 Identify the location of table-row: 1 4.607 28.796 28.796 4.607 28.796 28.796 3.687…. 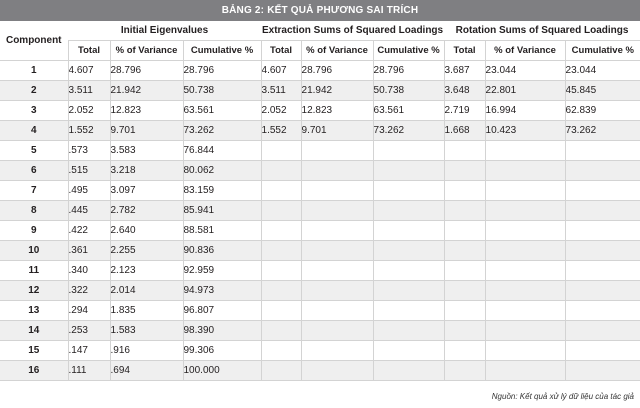
(320, 70).